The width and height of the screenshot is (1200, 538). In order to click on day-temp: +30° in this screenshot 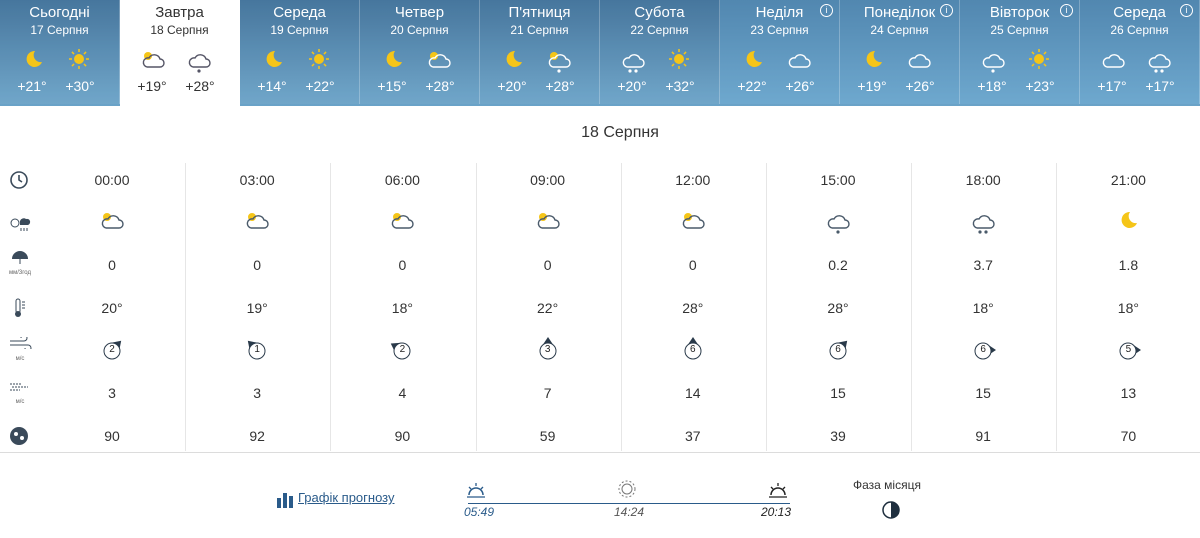, I will do `click(80, 86)`.